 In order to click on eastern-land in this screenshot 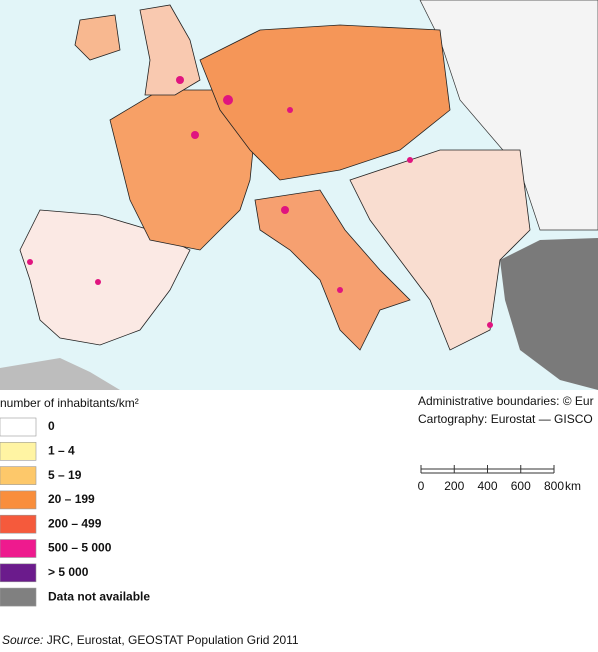, I will do `click(508, 115)`.